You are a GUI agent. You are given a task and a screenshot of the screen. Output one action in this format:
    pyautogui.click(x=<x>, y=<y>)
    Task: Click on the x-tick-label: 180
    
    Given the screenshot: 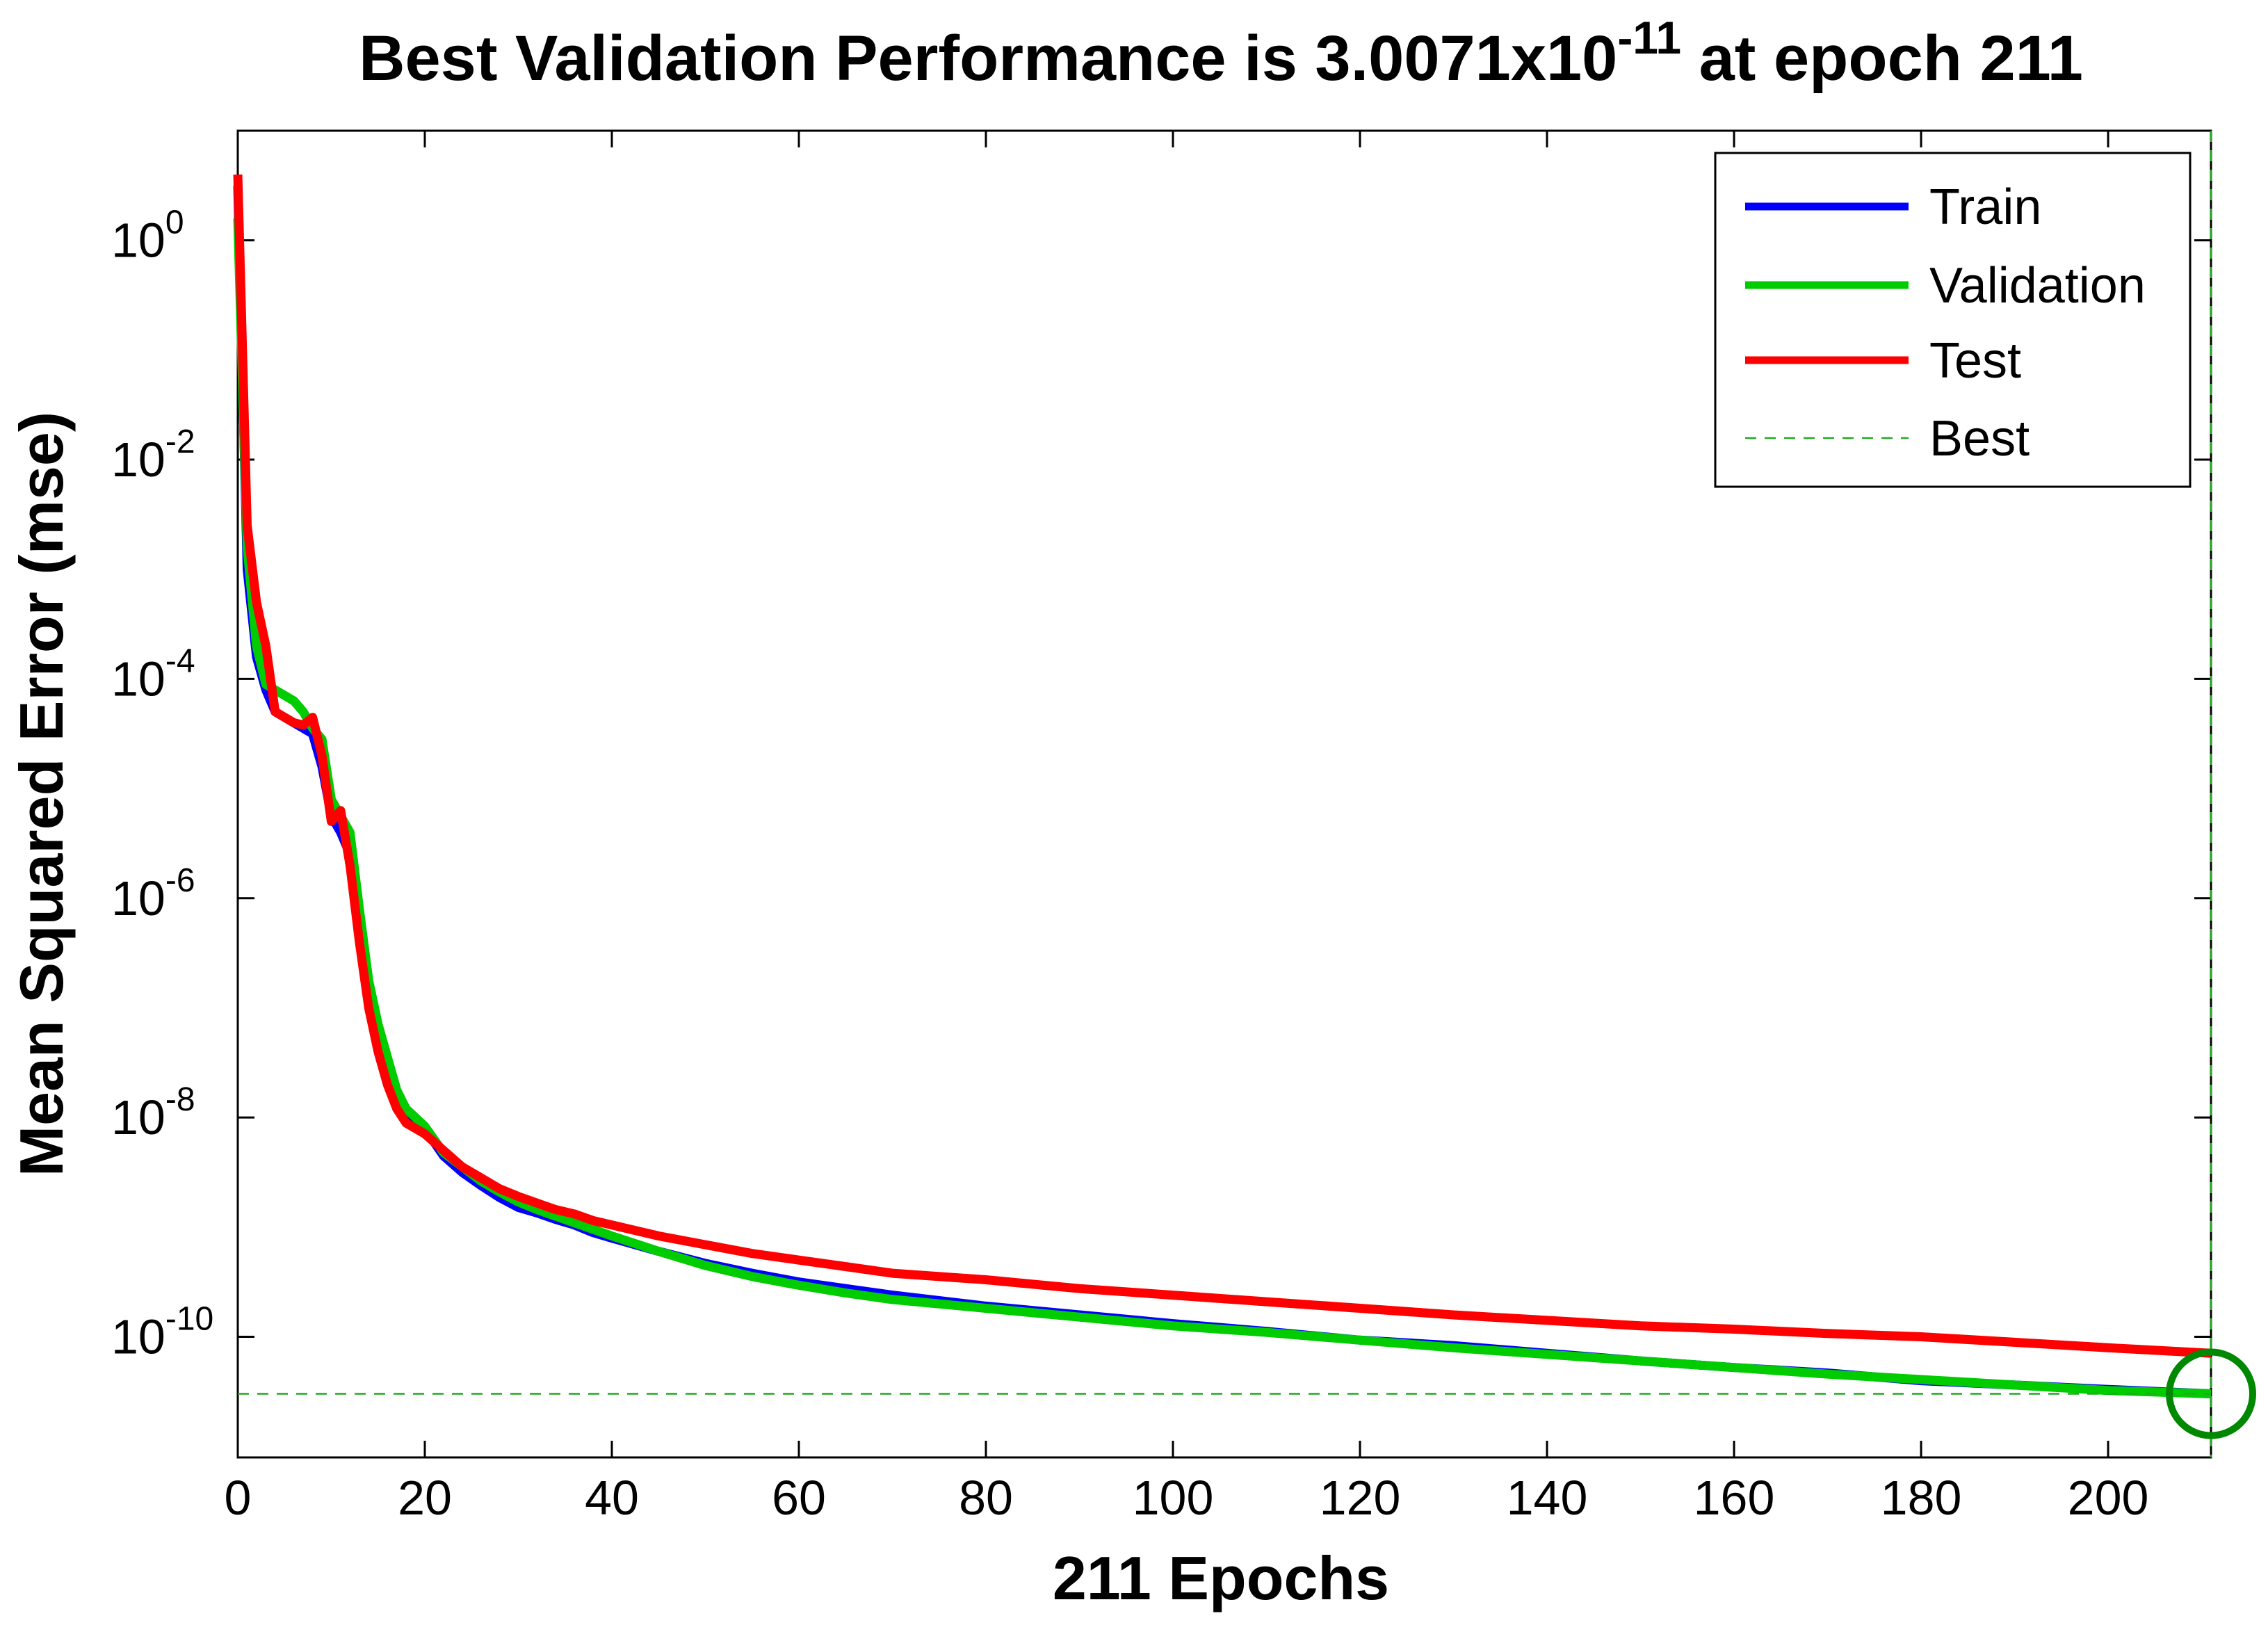 What is the action you would take?
    pyautogui.click(x=1921, y=1498)
    